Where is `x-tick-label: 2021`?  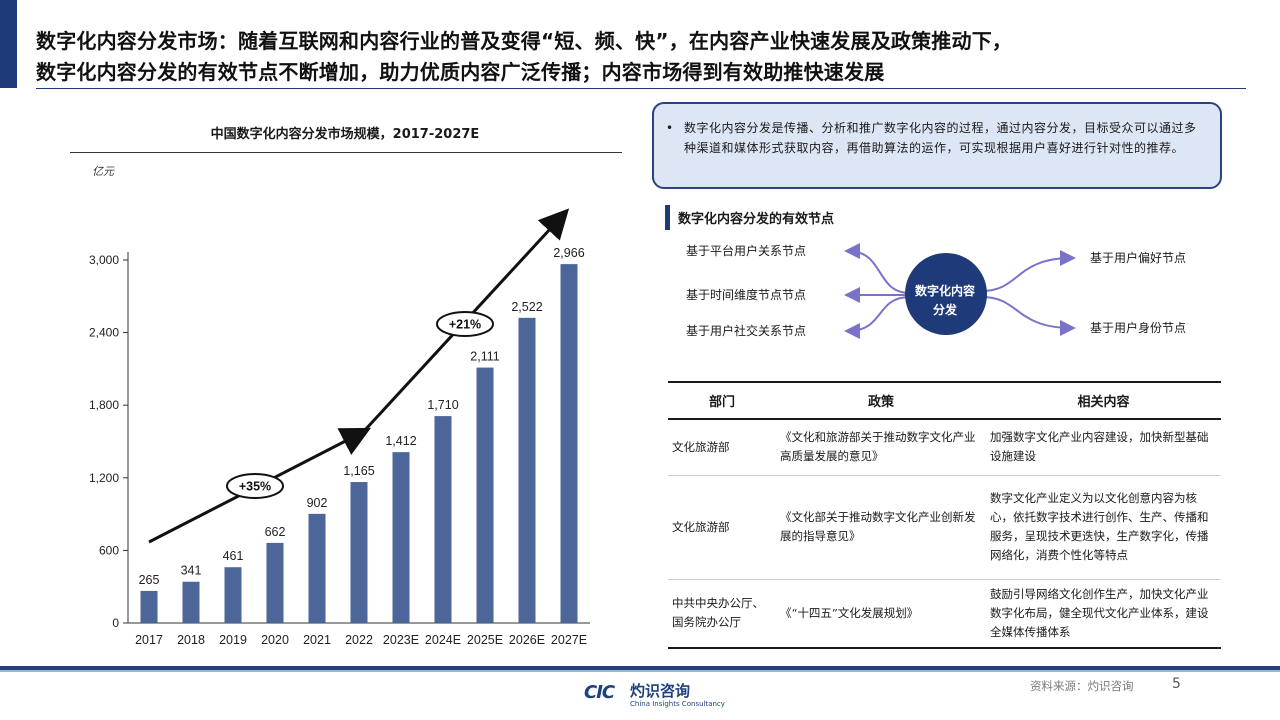
x-tick-label: 2021 is located at coordinates (317, 640).